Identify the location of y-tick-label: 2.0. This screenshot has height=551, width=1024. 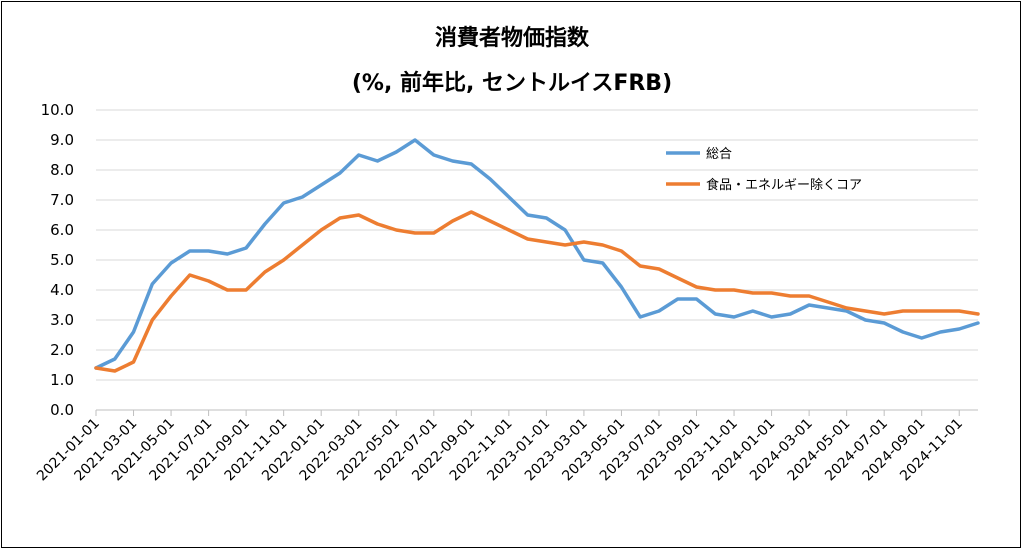
(62, 350).